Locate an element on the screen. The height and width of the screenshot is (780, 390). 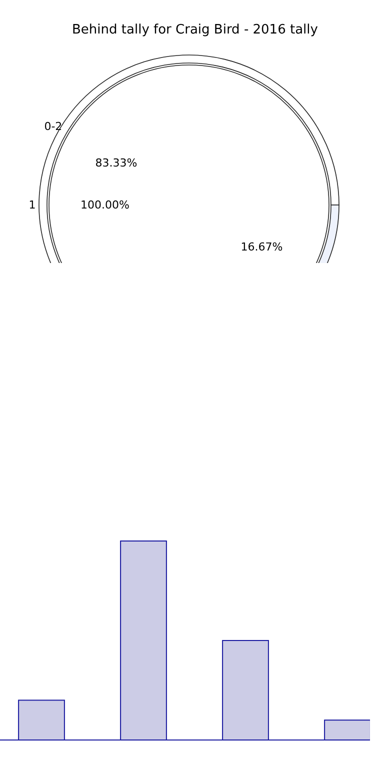
chart-title: Behind tally for Craig Bird - 2016 tally is located at coordinates (195, 30).